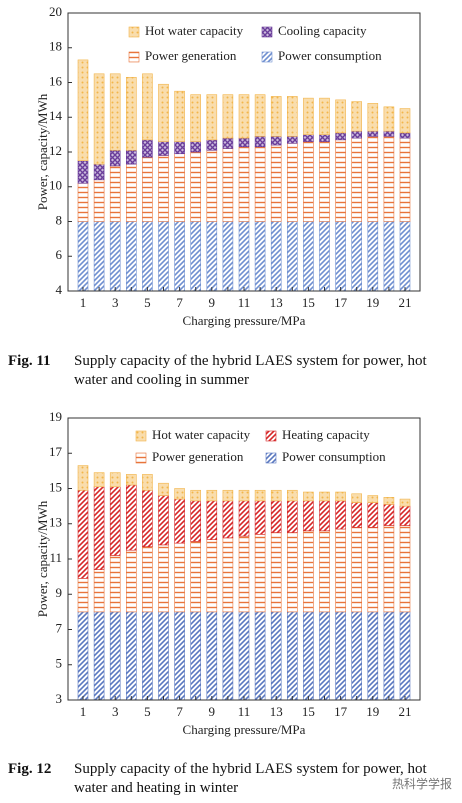 The image size is (462, 803). Describe the element at coordinates (59, 698) in the screenshot. I see `y-tick-label: 3` at that location.